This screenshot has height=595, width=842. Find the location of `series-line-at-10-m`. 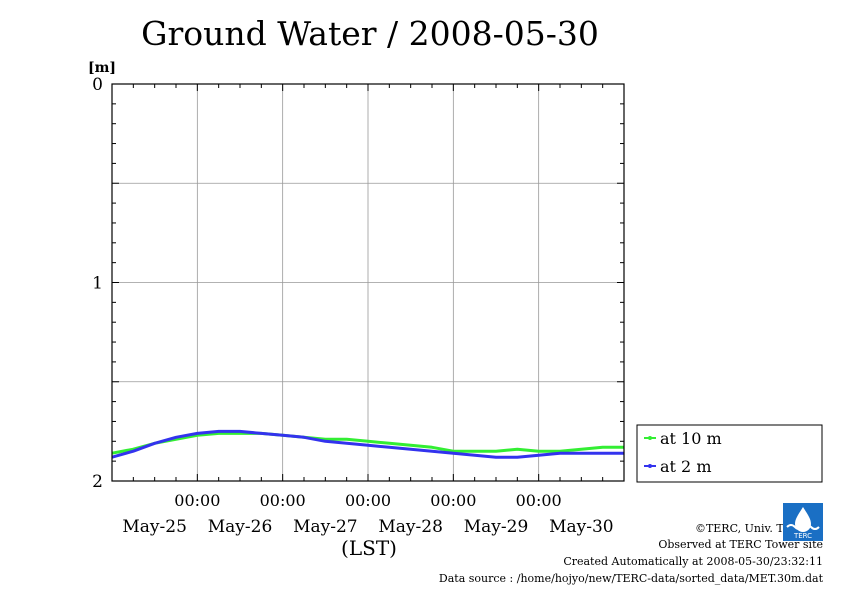

series-line-at-10-m is located at coordinates (367, 443).